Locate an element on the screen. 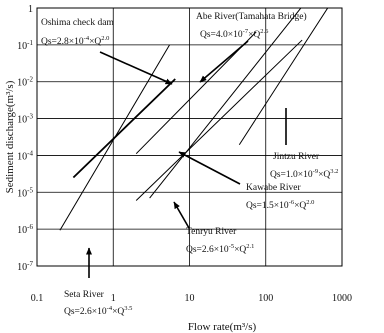  x-tick-label: 10 is located at coordinates (190, 298).